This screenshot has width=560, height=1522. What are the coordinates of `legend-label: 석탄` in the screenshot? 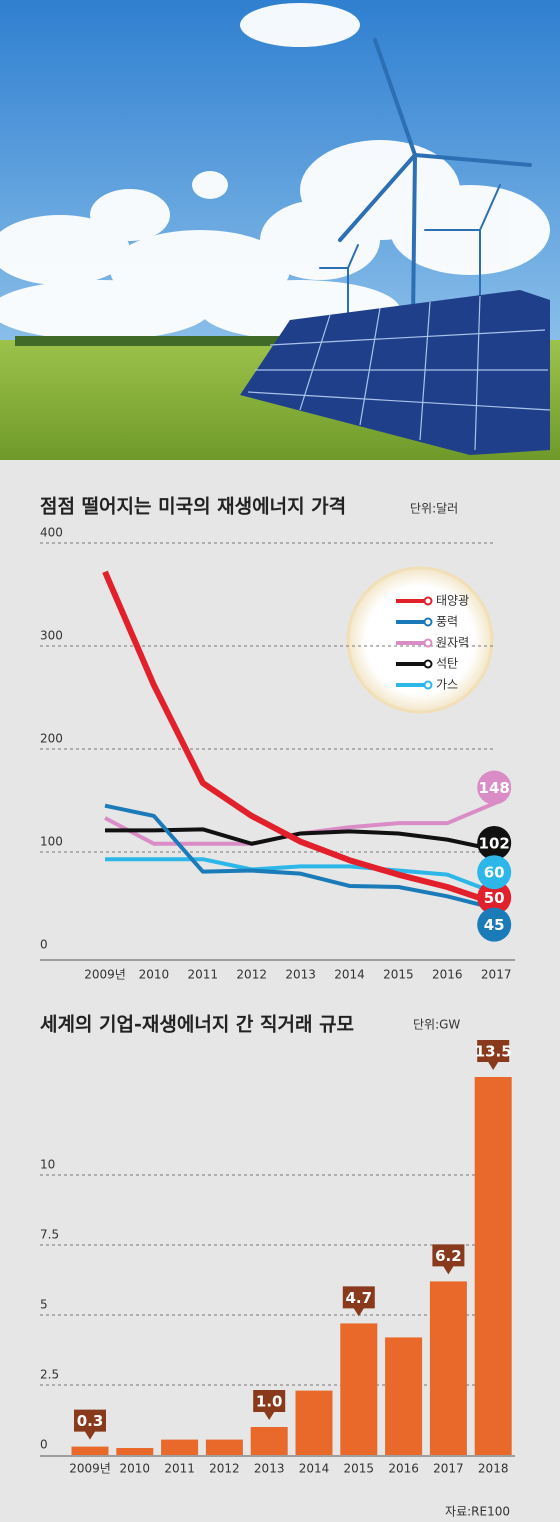 It's located at (447, 664).